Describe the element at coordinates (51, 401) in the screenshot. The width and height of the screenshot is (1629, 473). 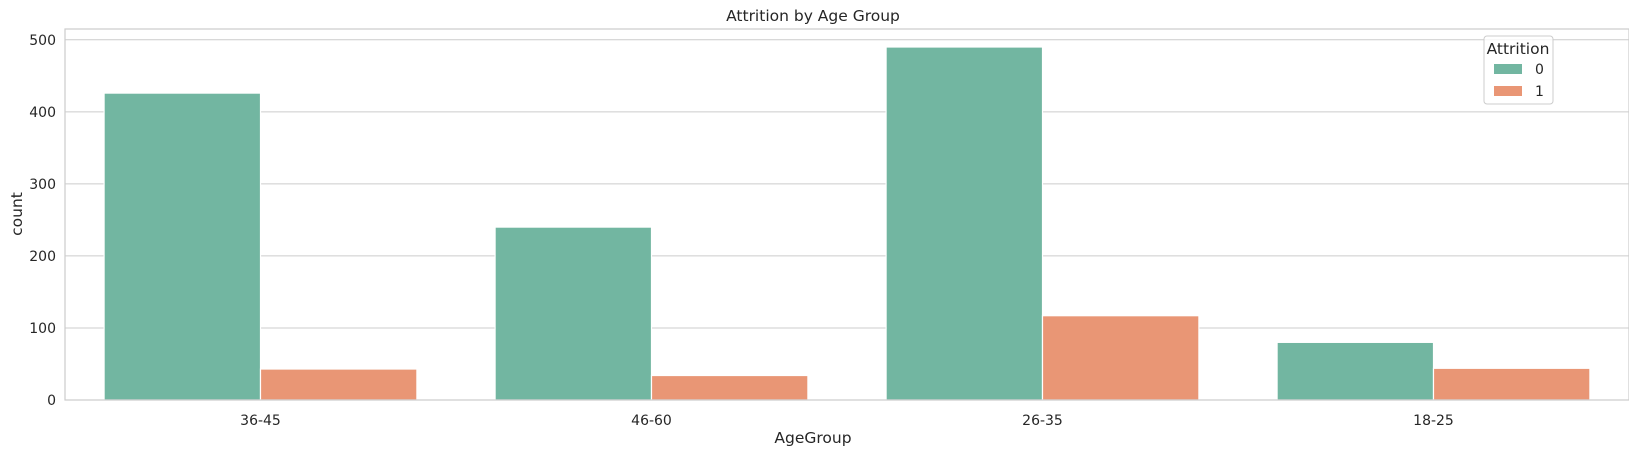
I see `y-tick-label: 0` at that location.